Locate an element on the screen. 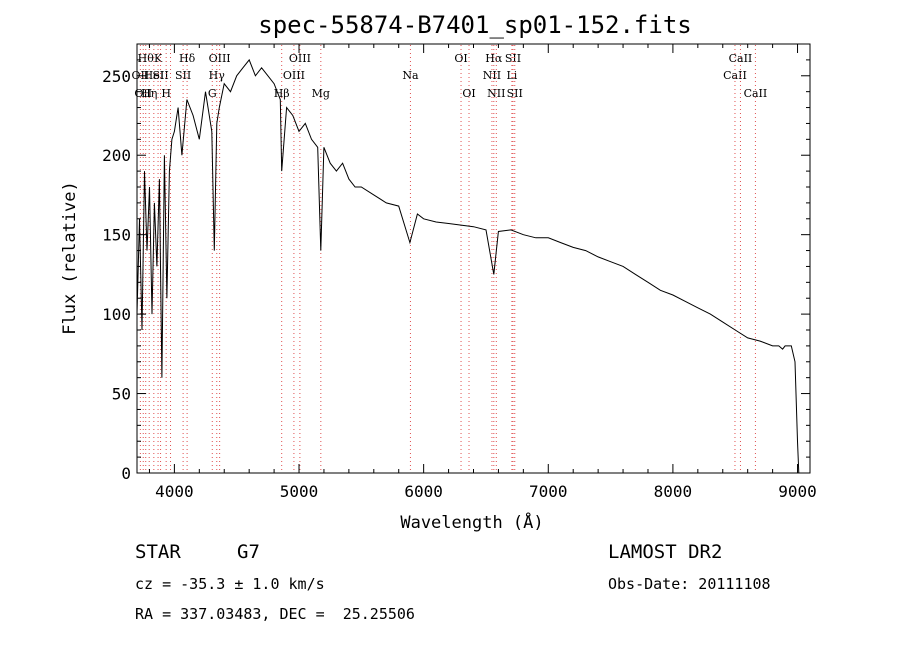 The height and width of the screenshot is (650, 900). x-tick-label: 4000 is located at coordinates (174, 491).